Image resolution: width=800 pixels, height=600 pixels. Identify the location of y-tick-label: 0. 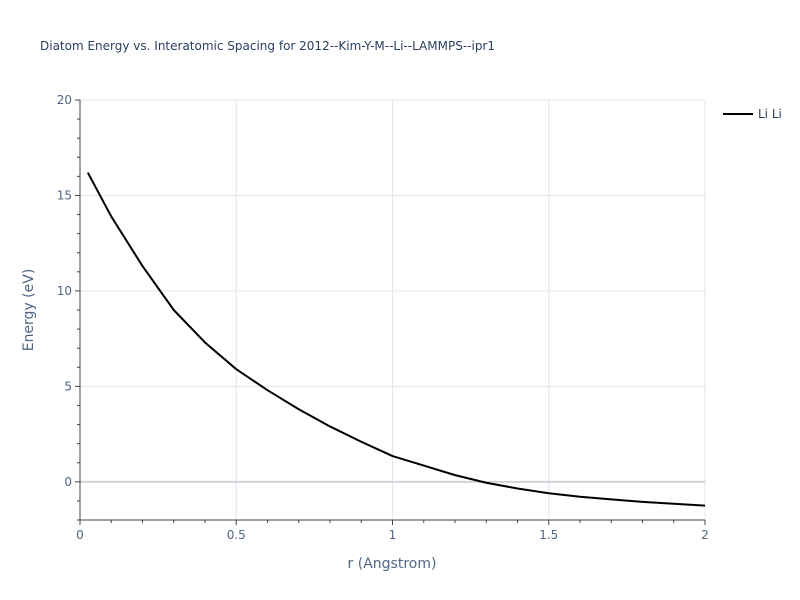
(68, 482).